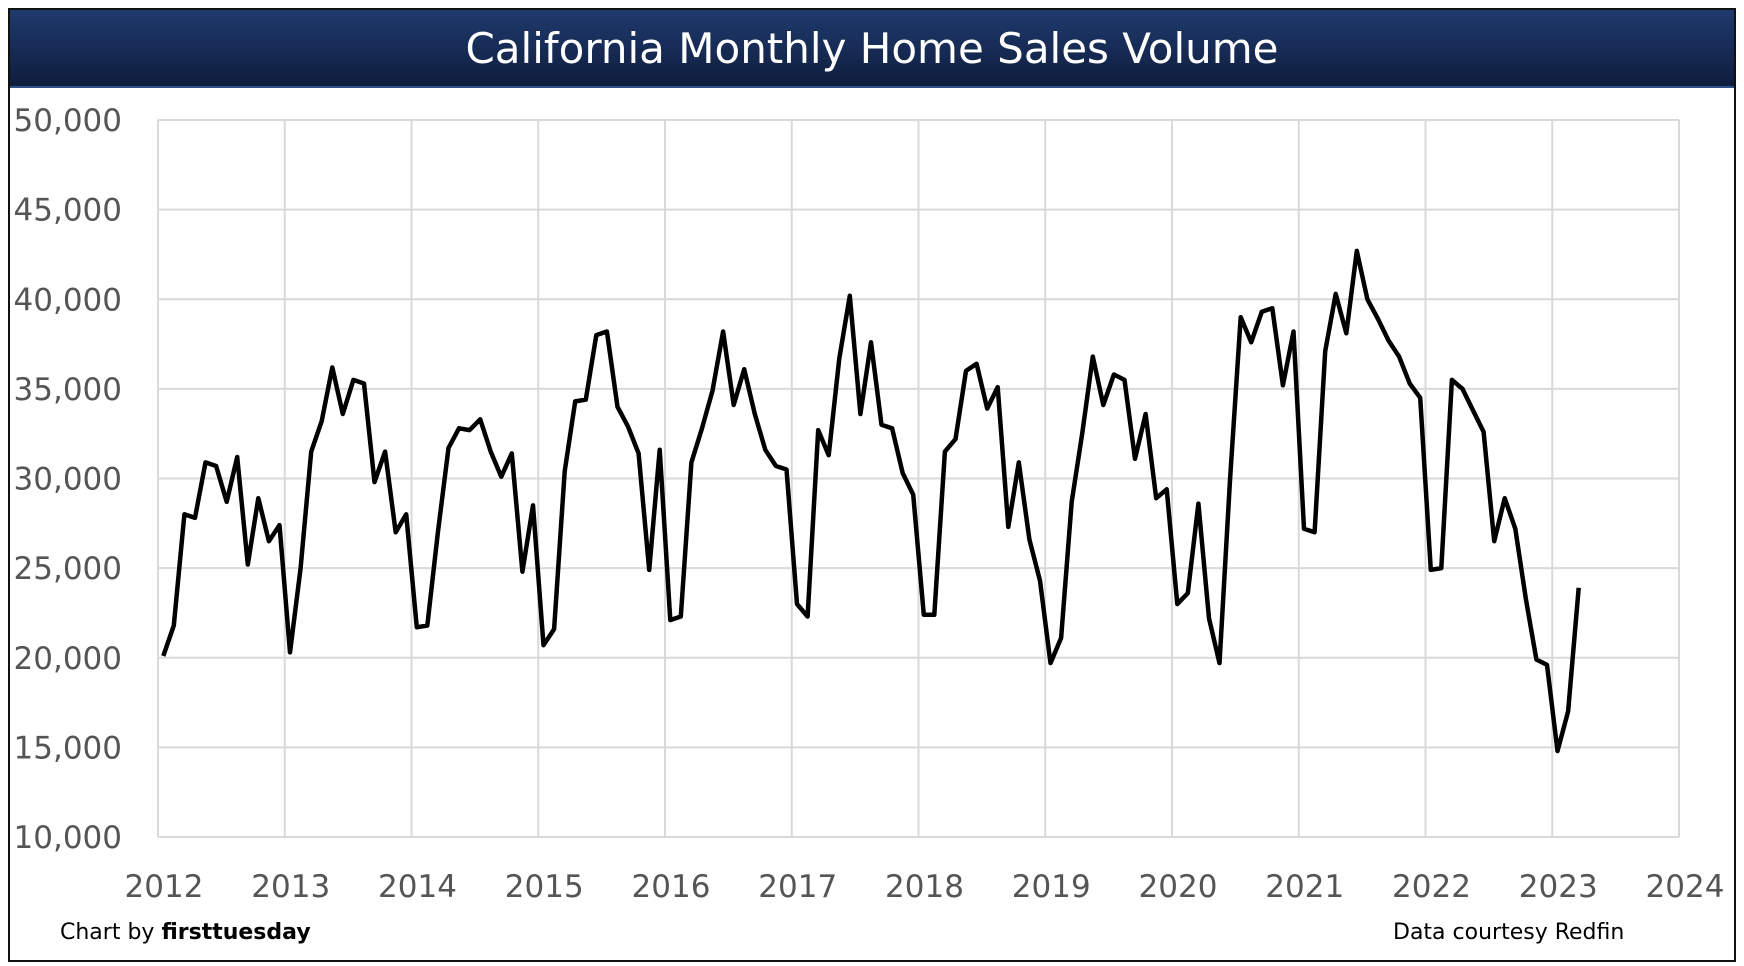 The height and width of the screenshot is (966, 1744). I want to click on x-tick-label: 2017, so click(797, 887).